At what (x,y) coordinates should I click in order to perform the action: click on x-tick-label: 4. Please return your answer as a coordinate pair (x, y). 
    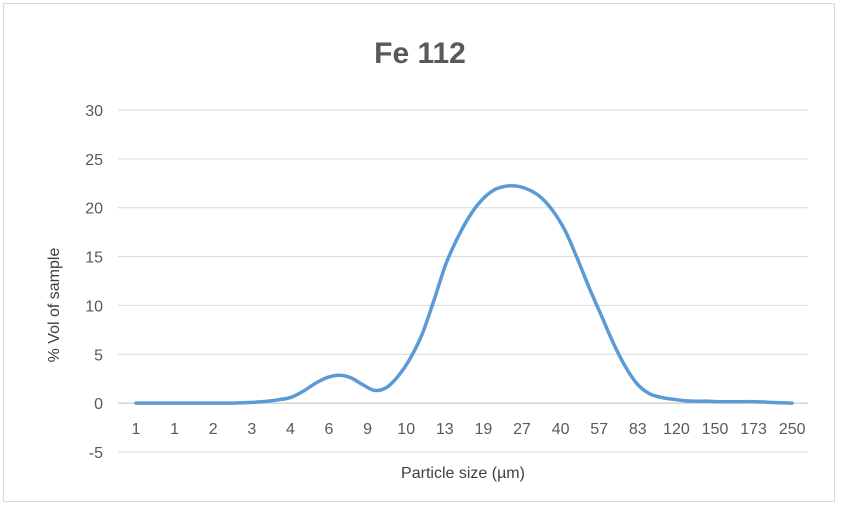
    Looking at the image, I should click on (290, 429).